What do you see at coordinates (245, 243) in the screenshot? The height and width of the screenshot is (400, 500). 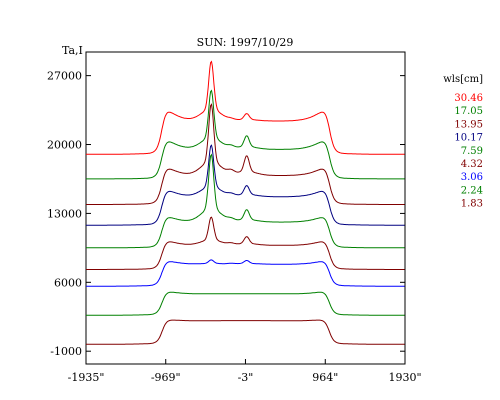 I see `series-line-4.32` at bounding box center [245, 243].